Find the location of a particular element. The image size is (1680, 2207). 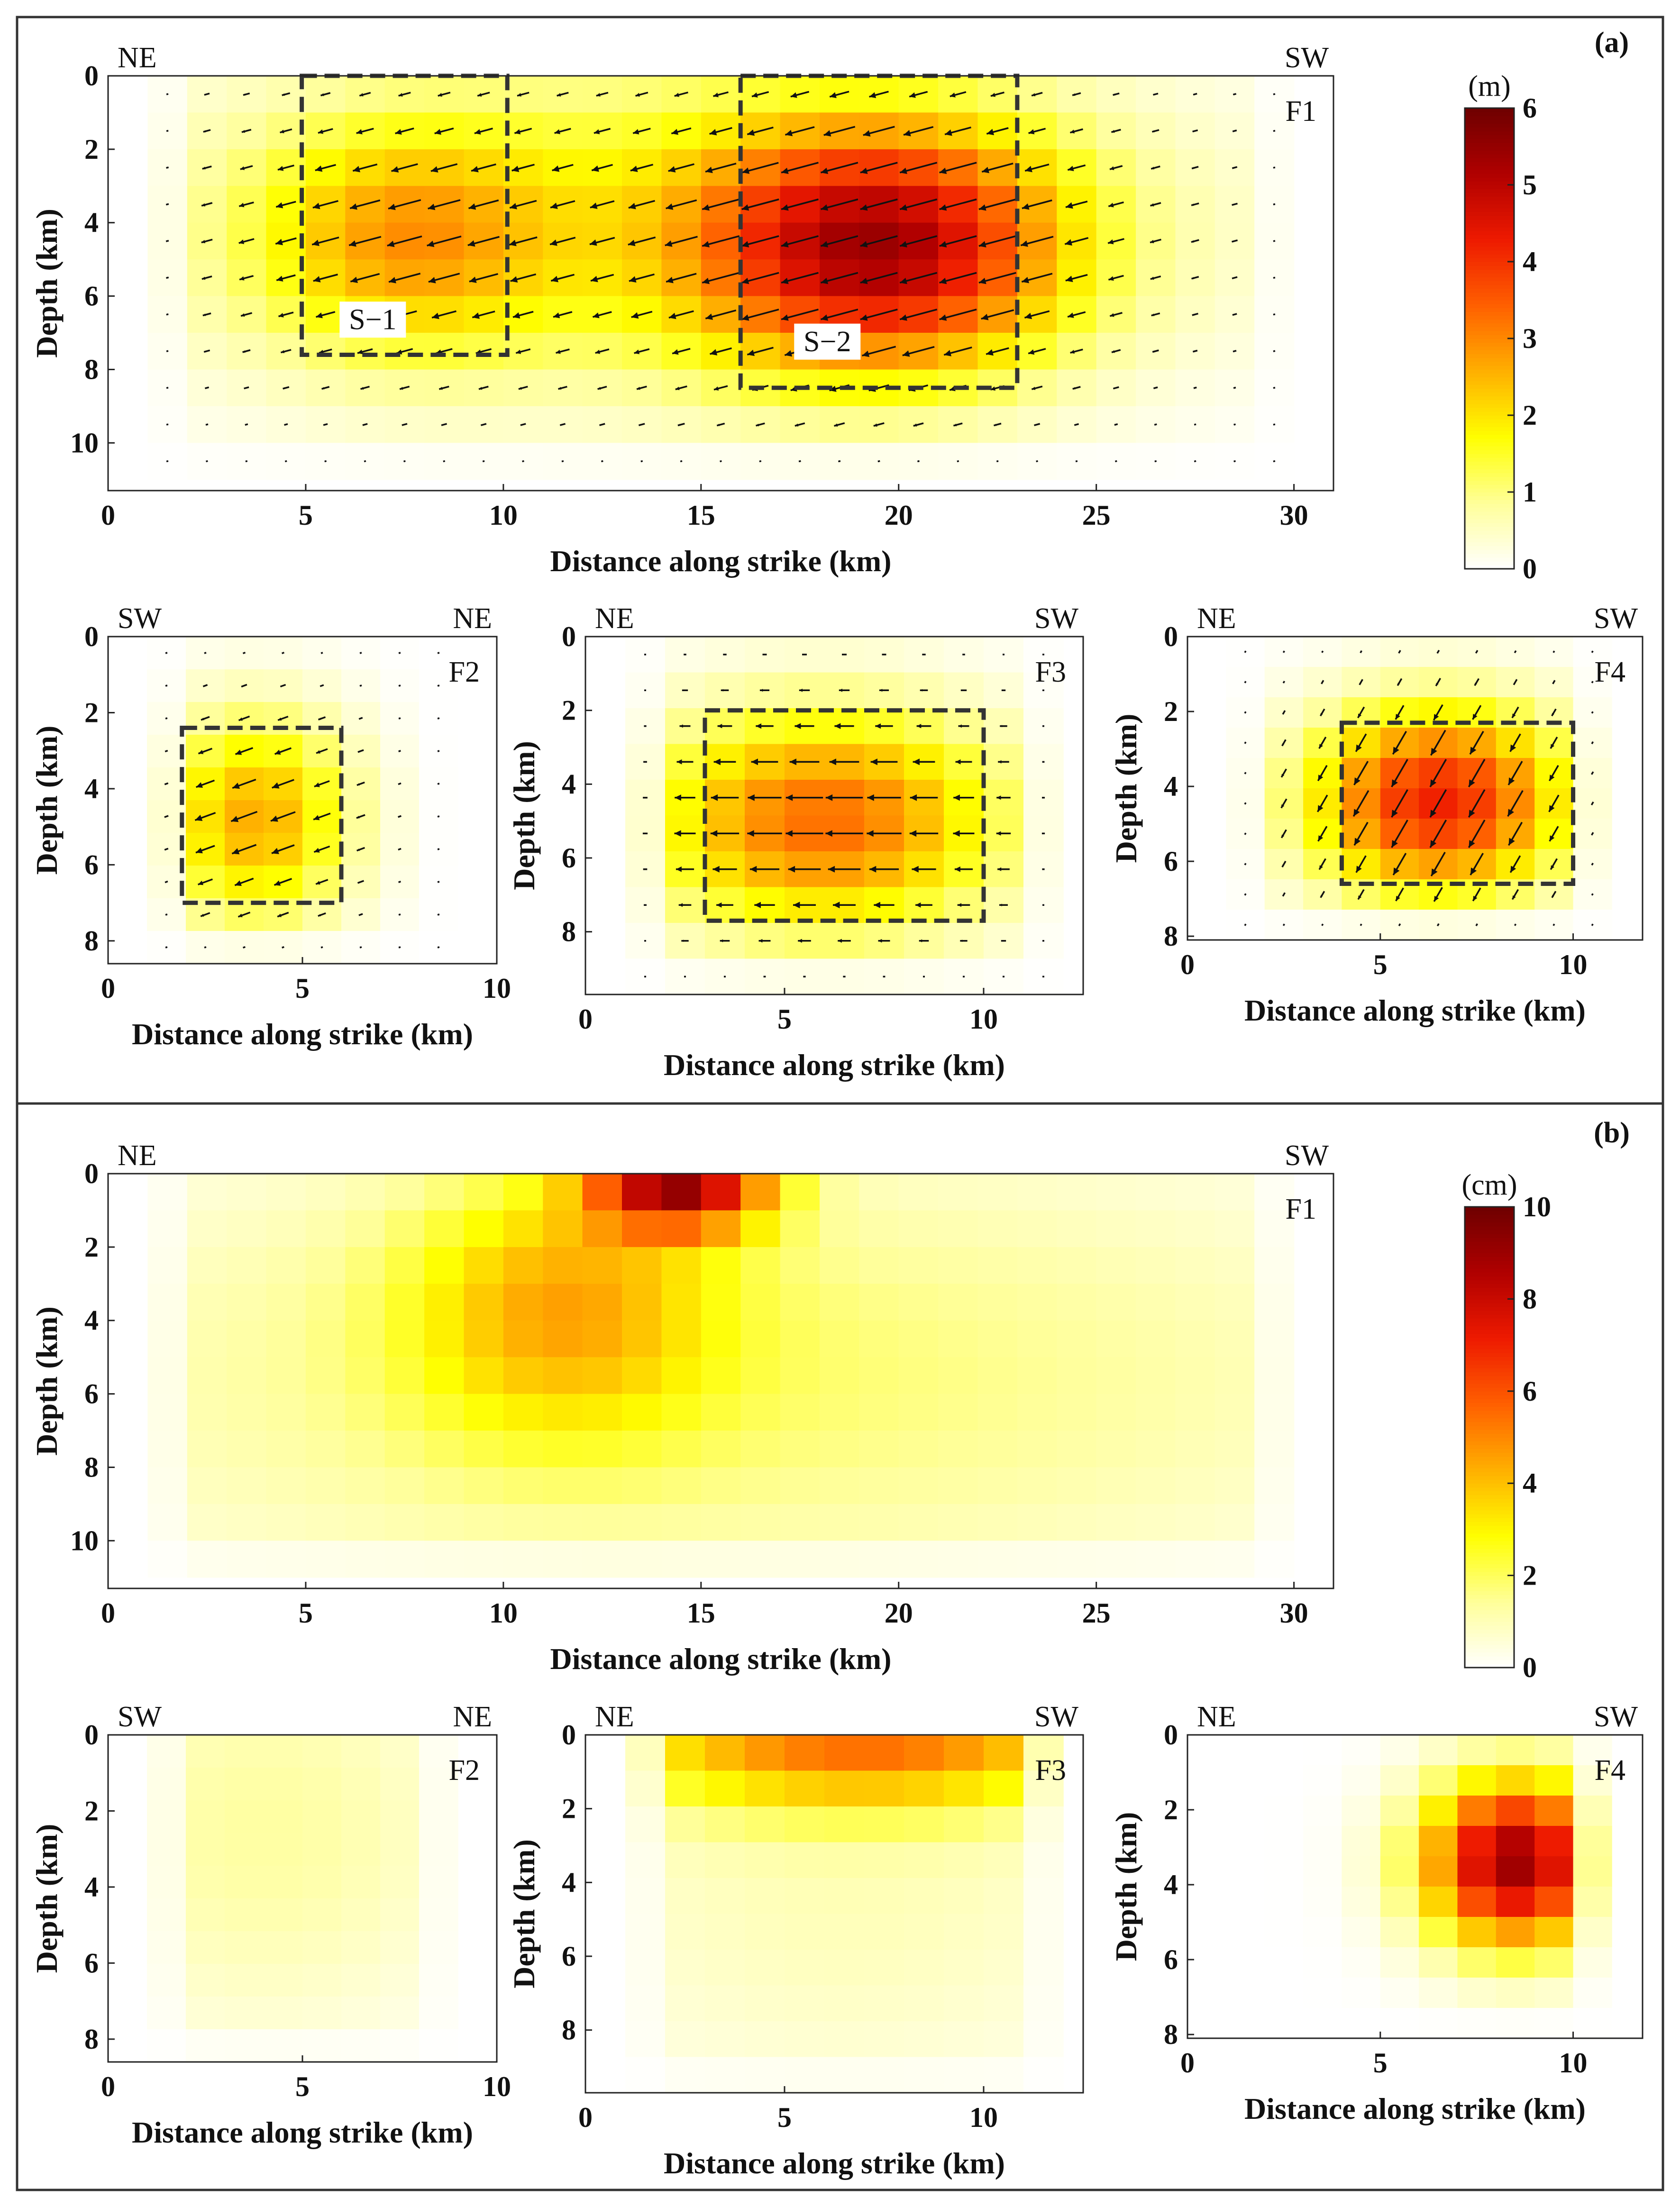

y-tick-label: 4 is located at coordinates (1171, 786).